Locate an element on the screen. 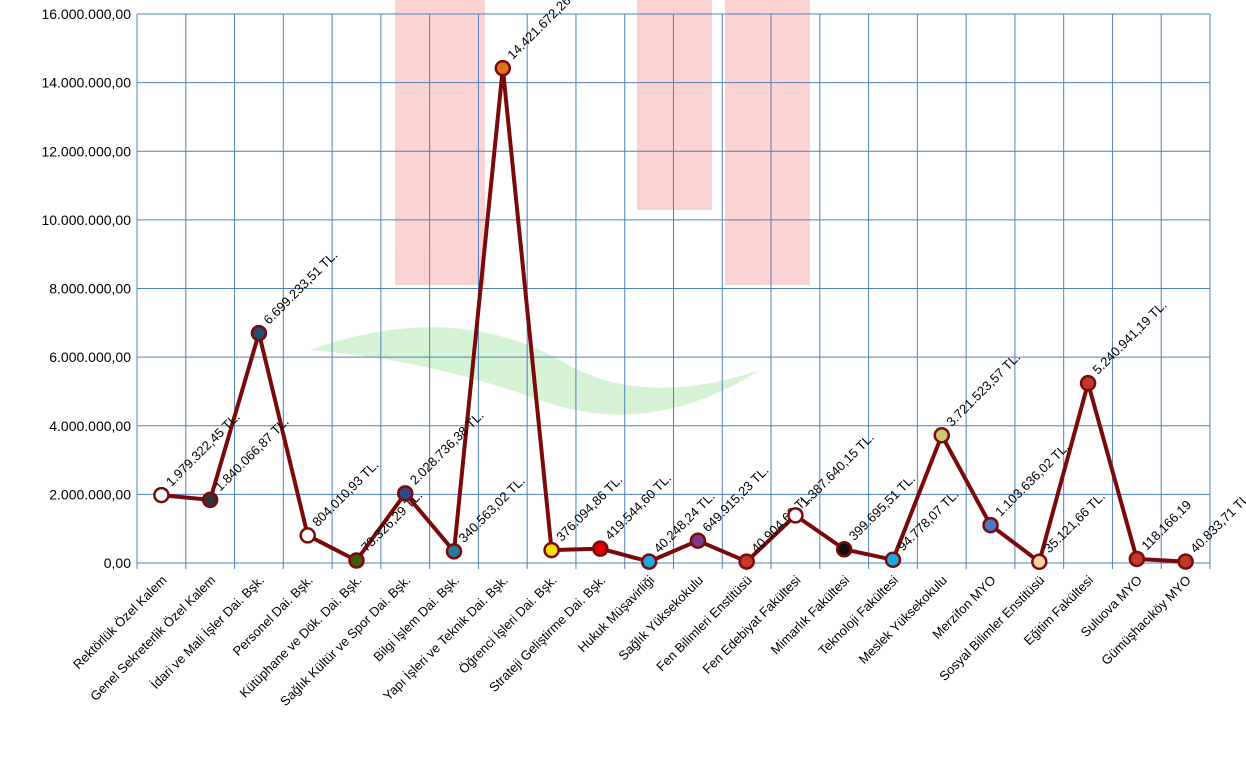 This screenshot has width=1246, height=779. data-label: 6.699.233,51 TL. is located at coordinates (300, 287).